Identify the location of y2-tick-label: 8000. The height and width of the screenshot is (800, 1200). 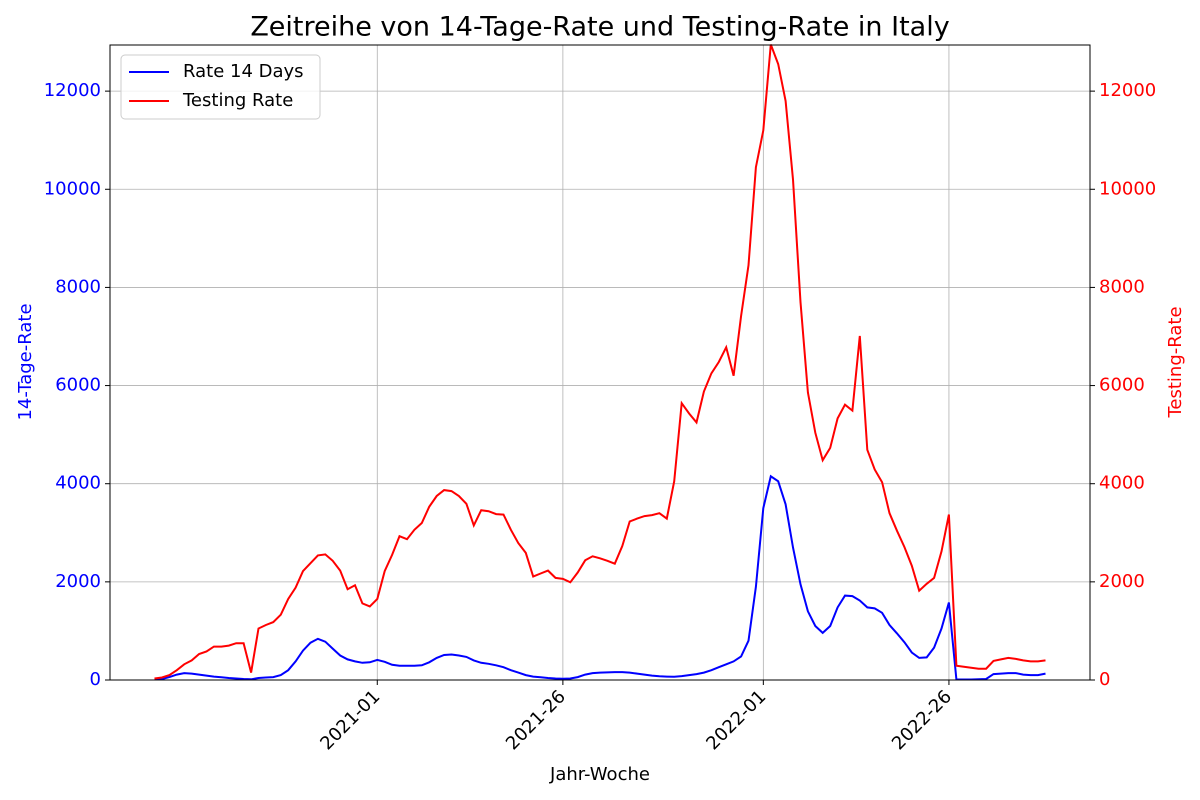
(1122, 286).